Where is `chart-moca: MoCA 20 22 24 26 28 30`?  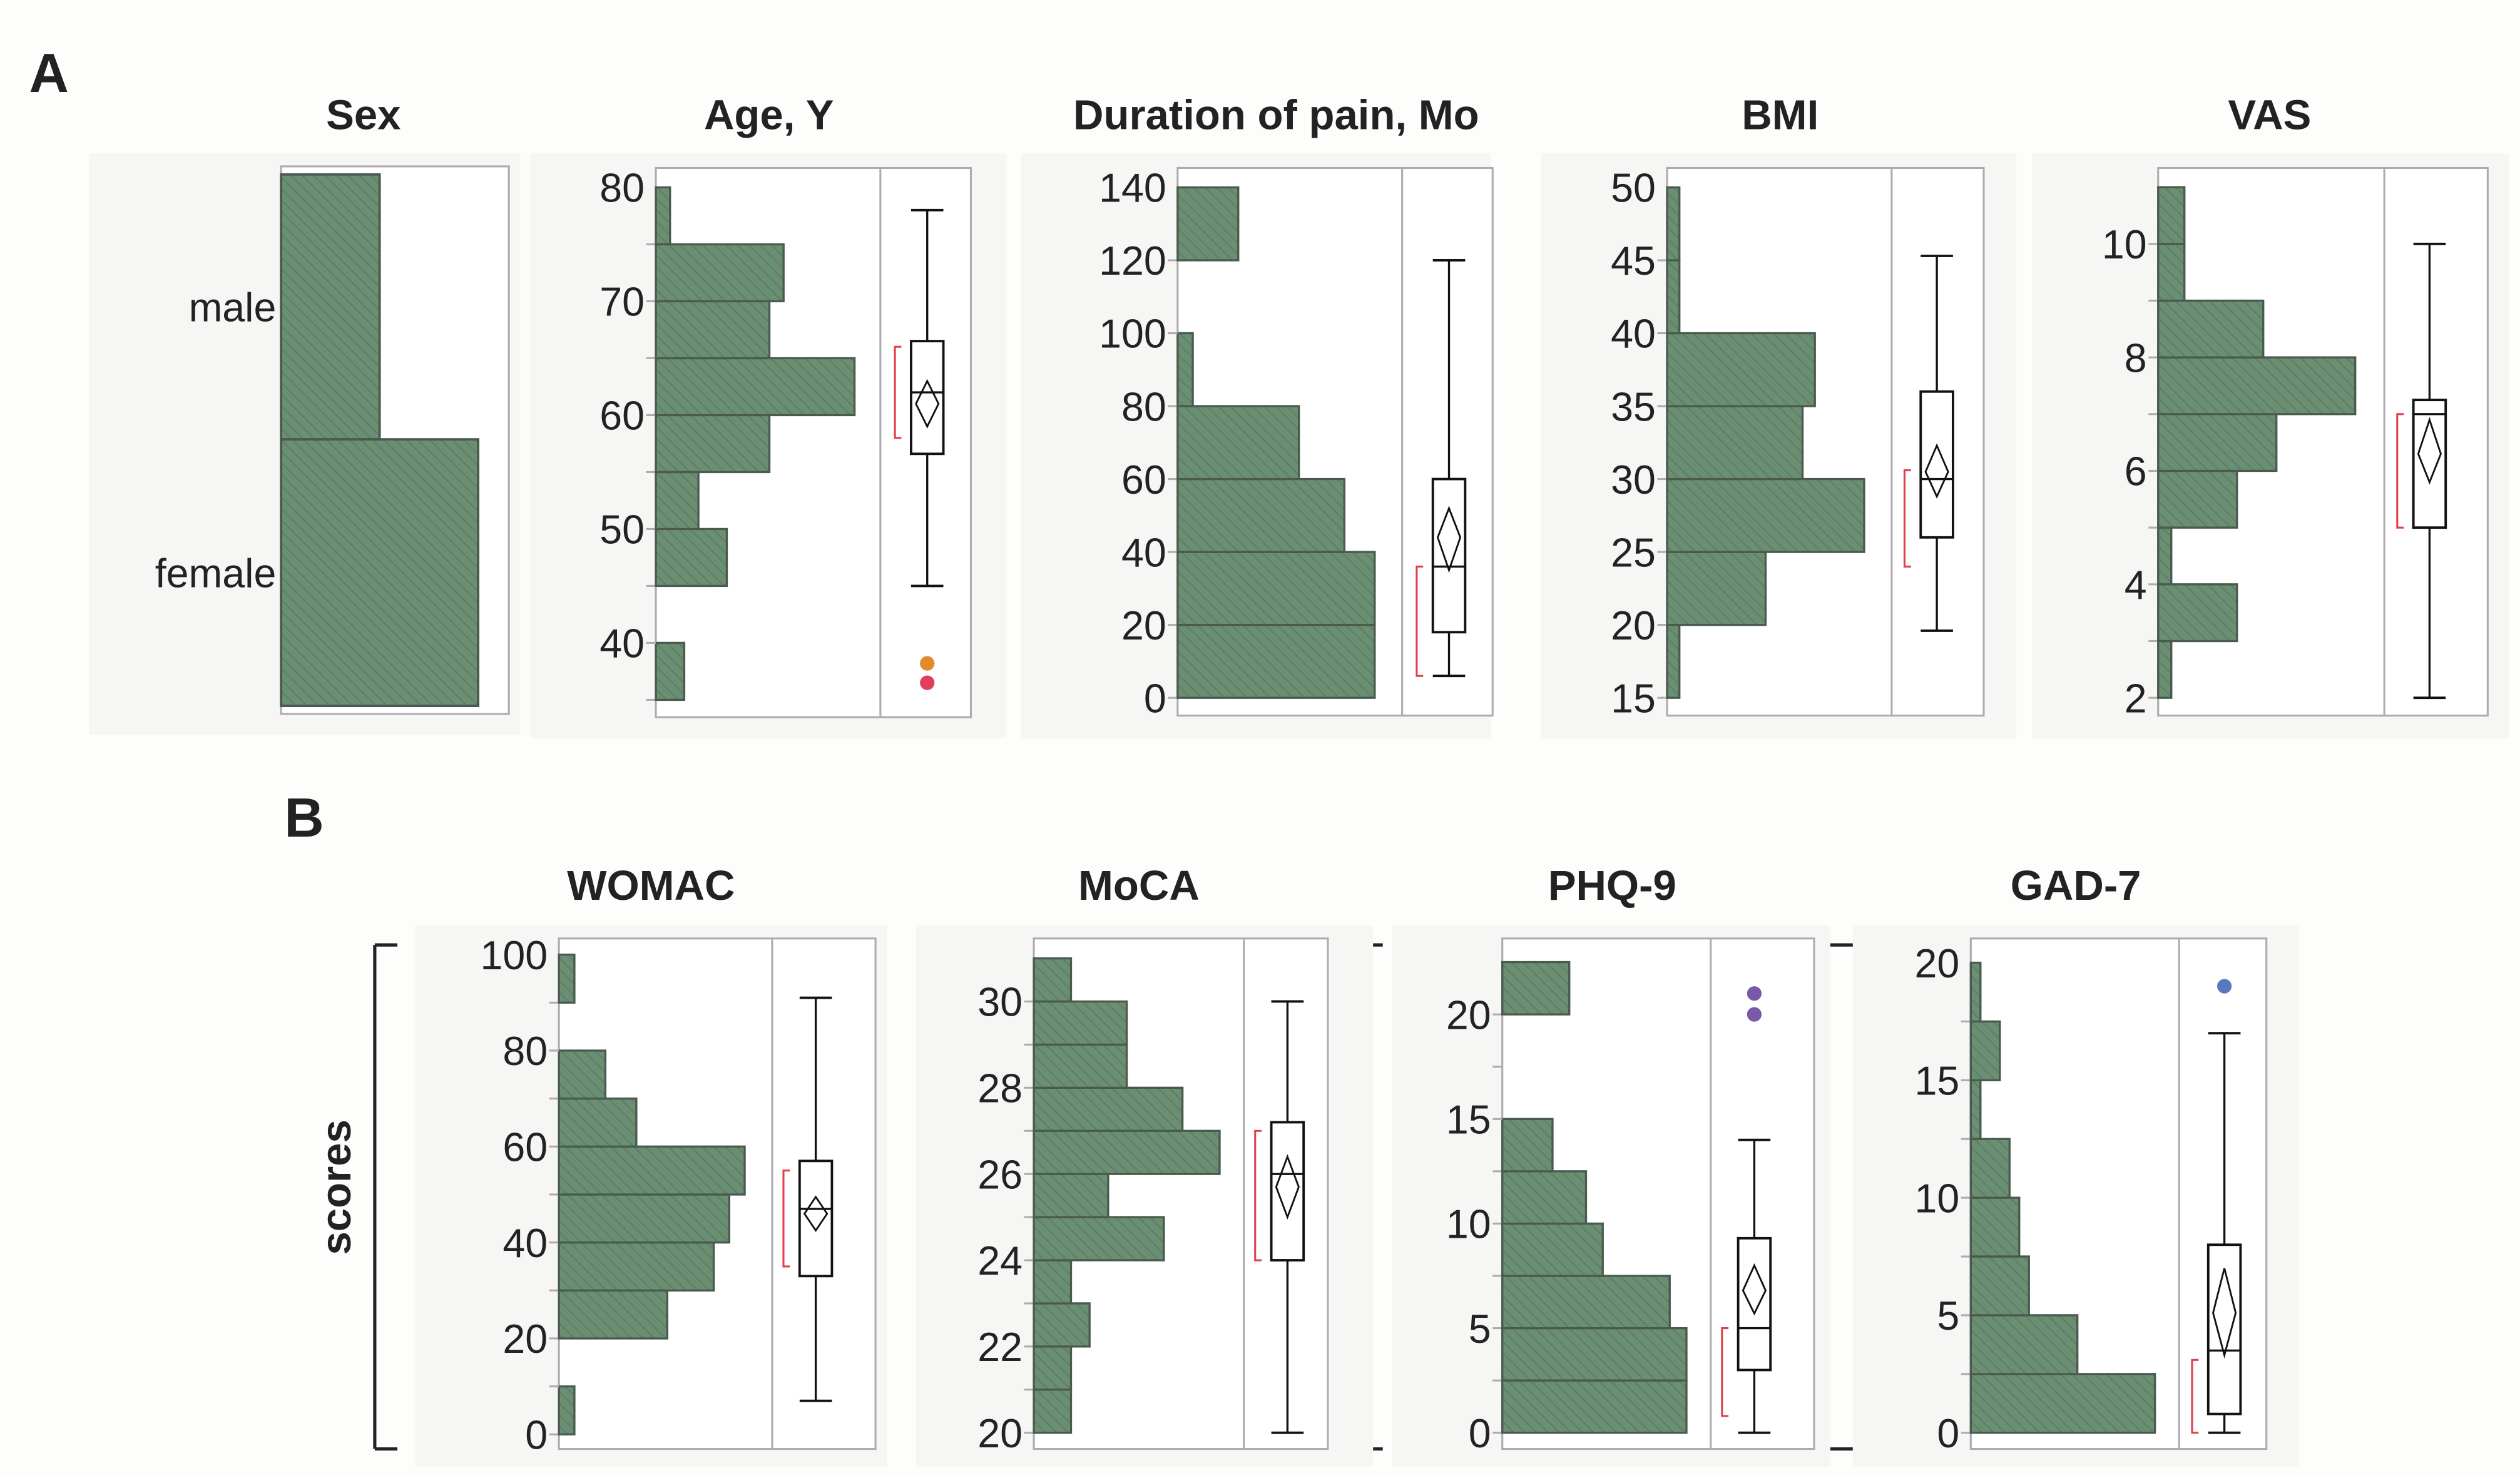 chart-moca: MoCA 20 22 24 26 28 30 is located at coordinates (1145, 1164).